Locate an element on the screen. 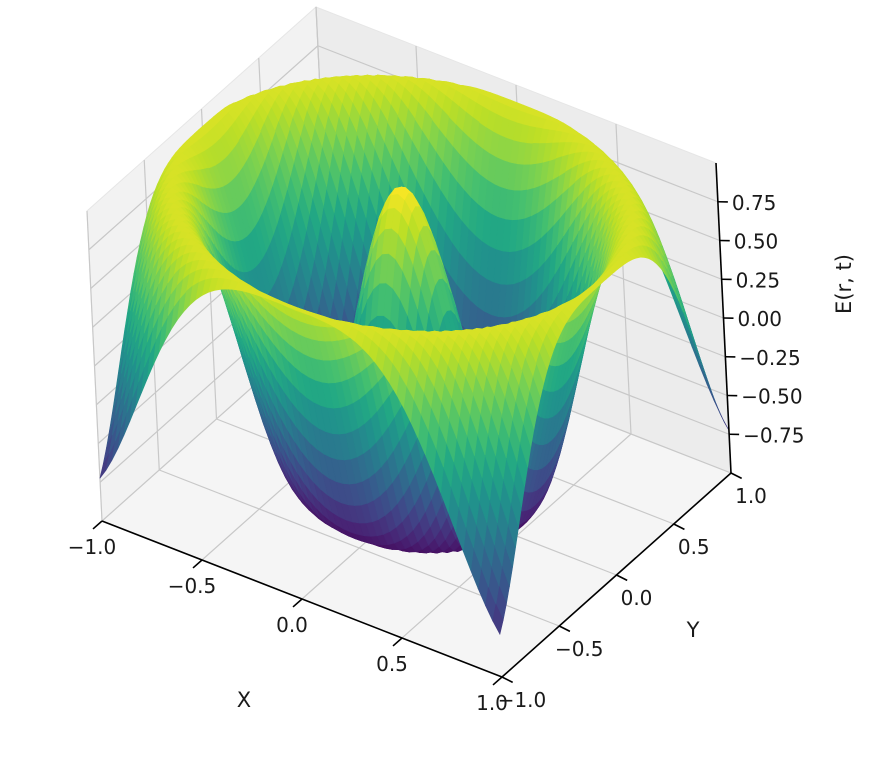  z-tick-label: 0.75 is located at coordinates (754, 203).